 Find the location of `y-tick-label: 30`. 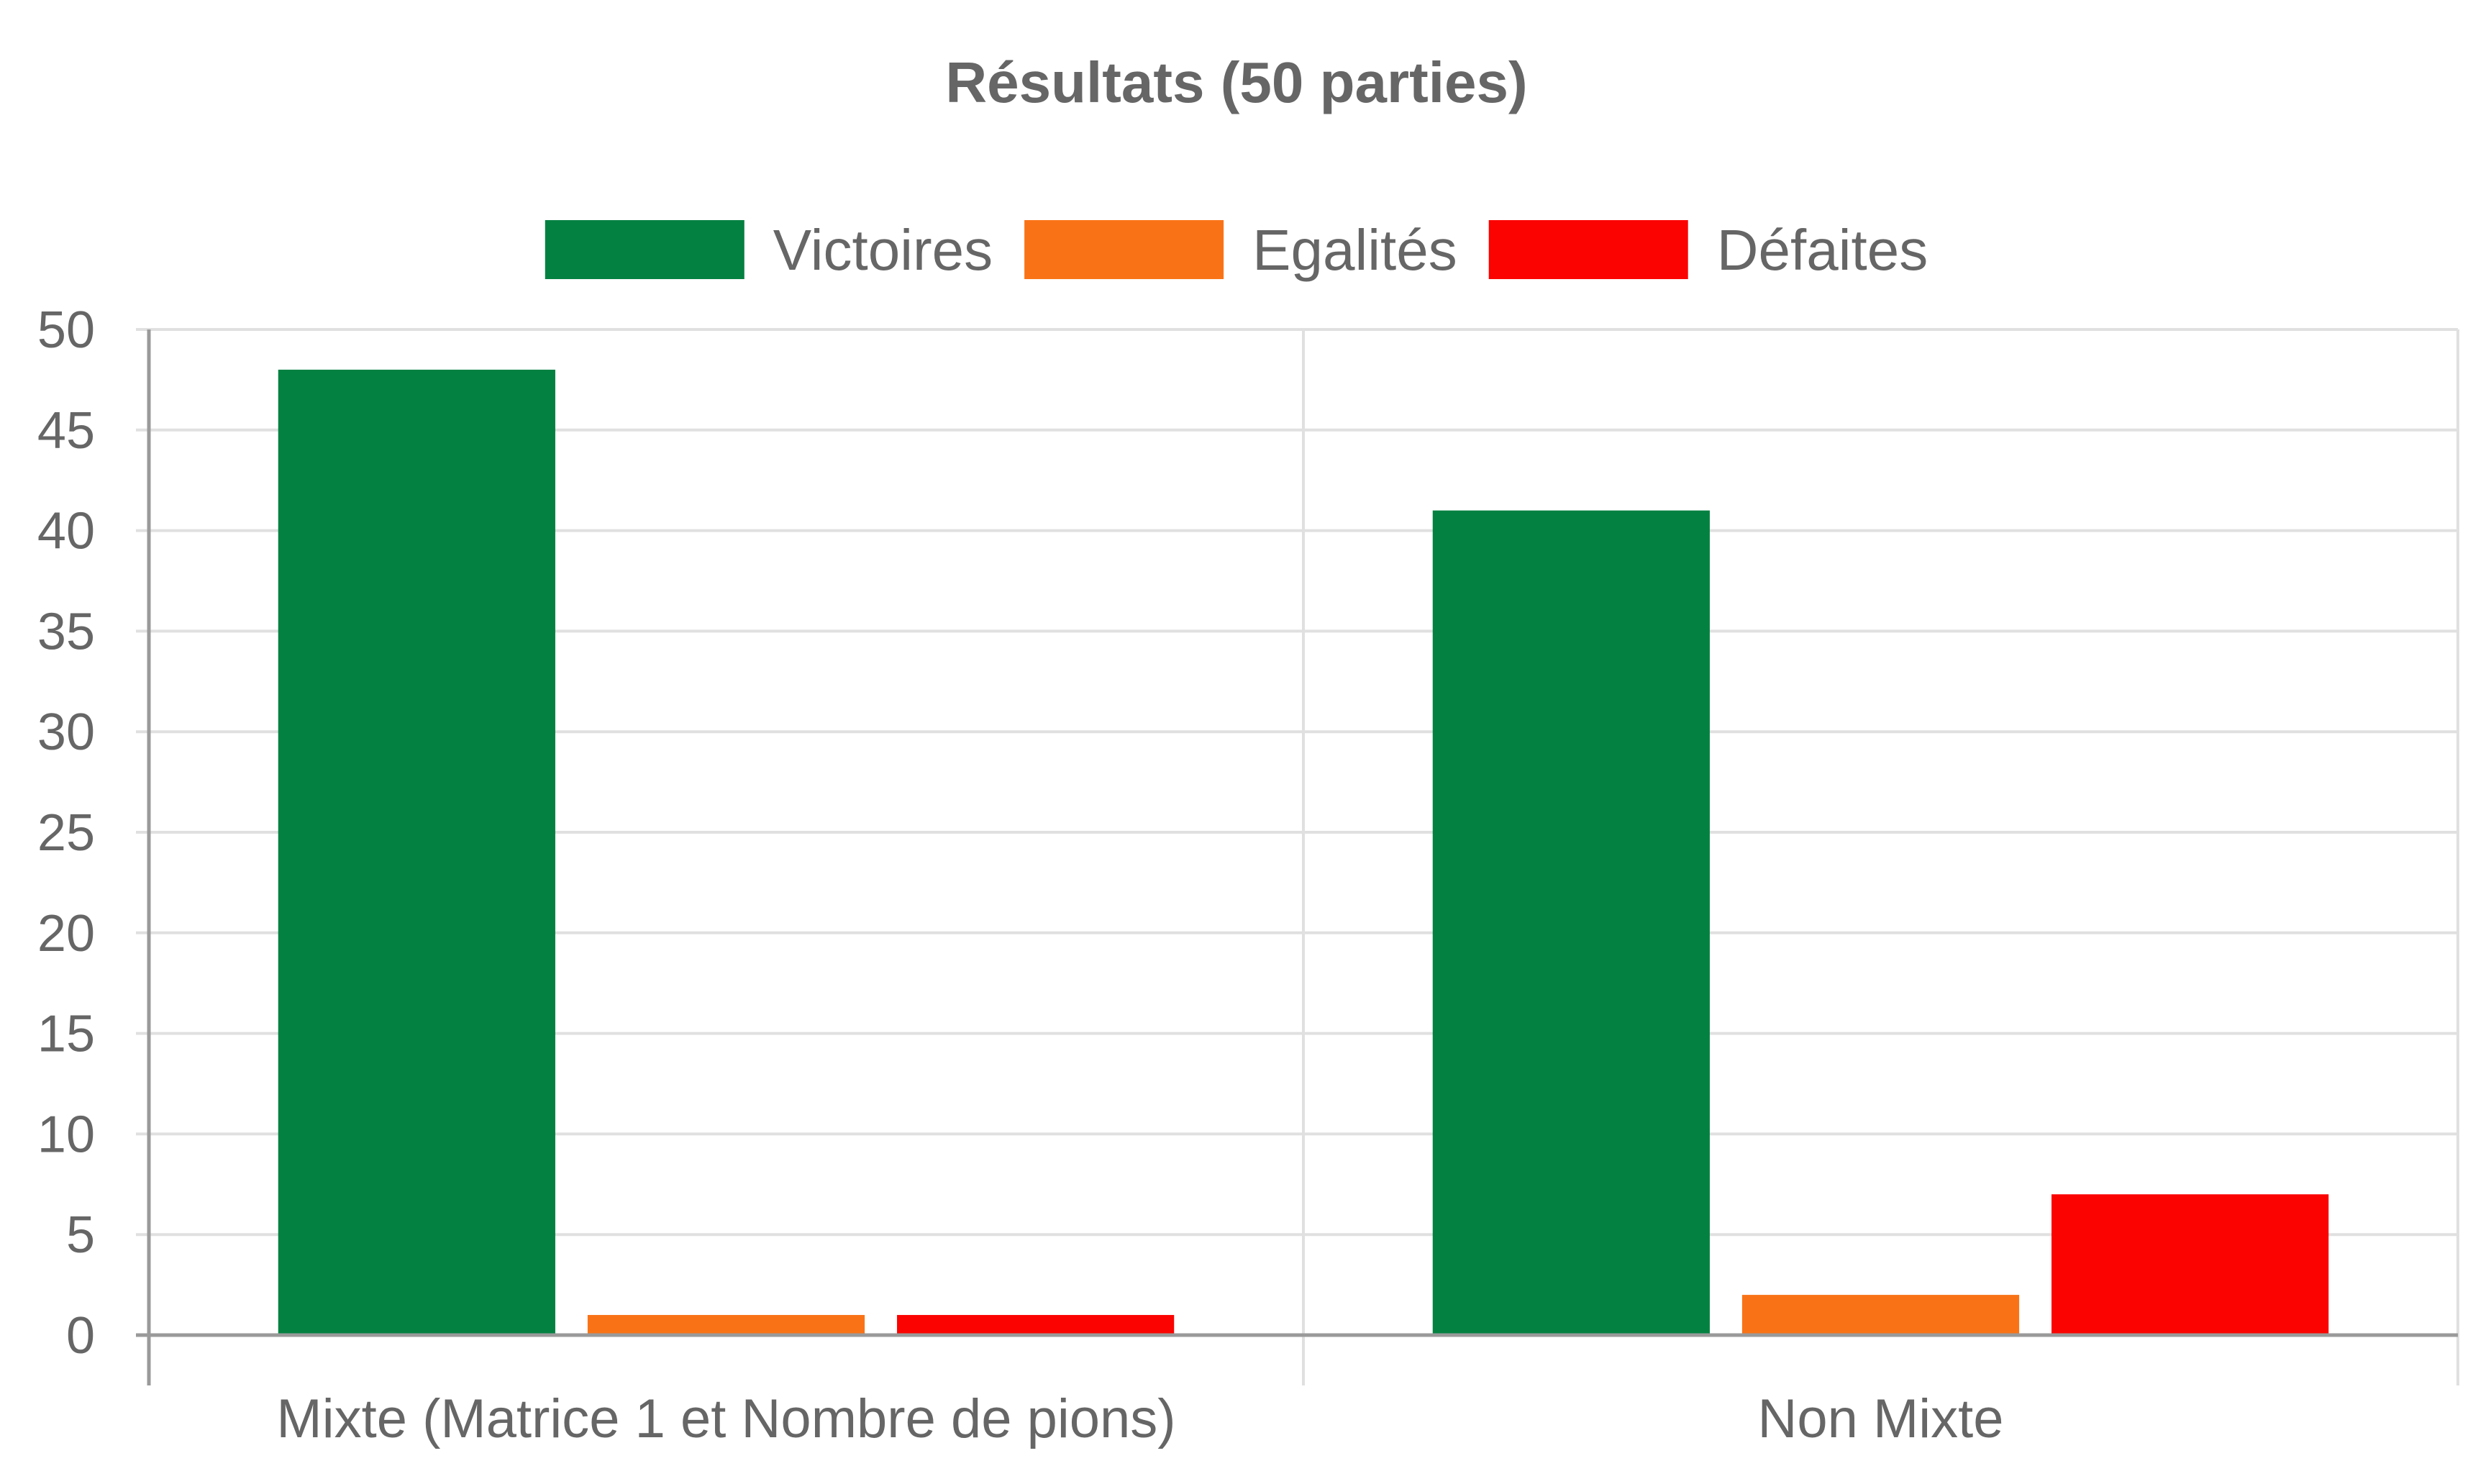

y-tick-label: 30 is located at coordinates (66, 732).